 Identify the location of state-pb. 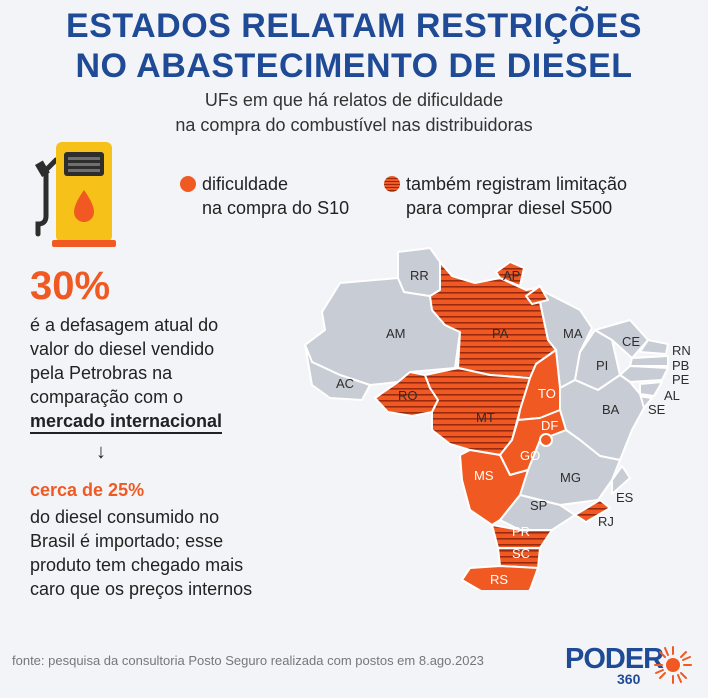
(649, 361).